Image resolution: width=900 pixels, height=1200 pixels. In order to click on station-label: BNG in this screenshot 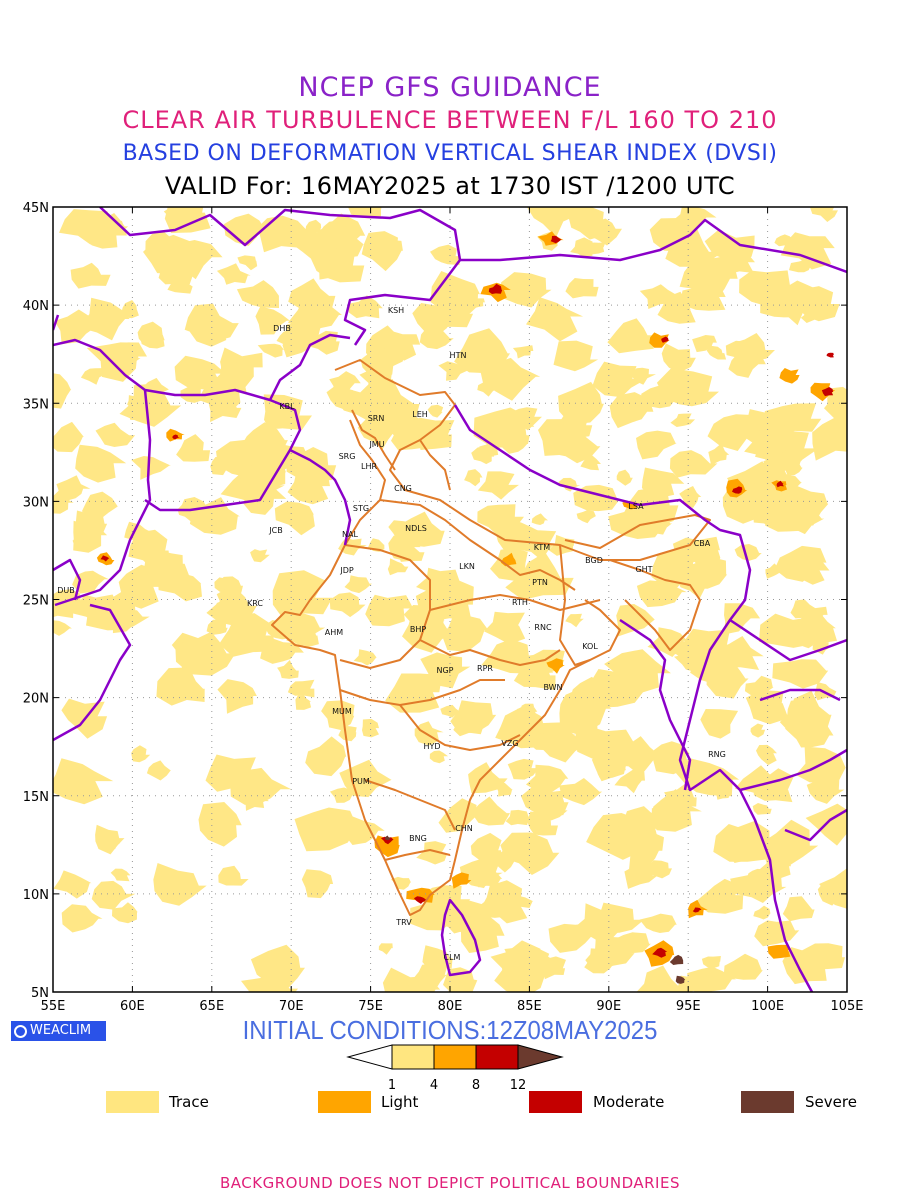, I will do `click(418, 838)`.